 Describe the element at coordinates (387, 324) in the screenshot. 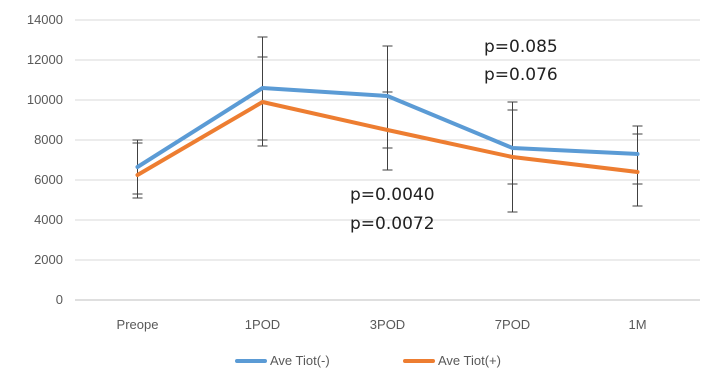

I see `x-tick-label: 3POD` at that location.